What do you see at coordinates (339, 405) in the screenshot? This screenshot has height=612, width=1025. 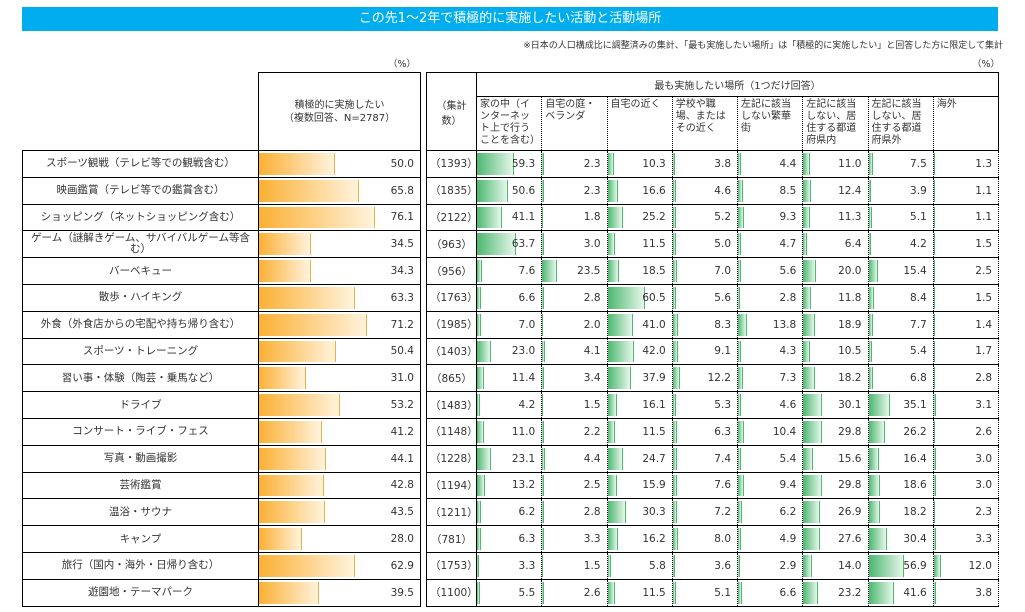 I see `want-cell: 53.2` at bounding box center [339, 405].